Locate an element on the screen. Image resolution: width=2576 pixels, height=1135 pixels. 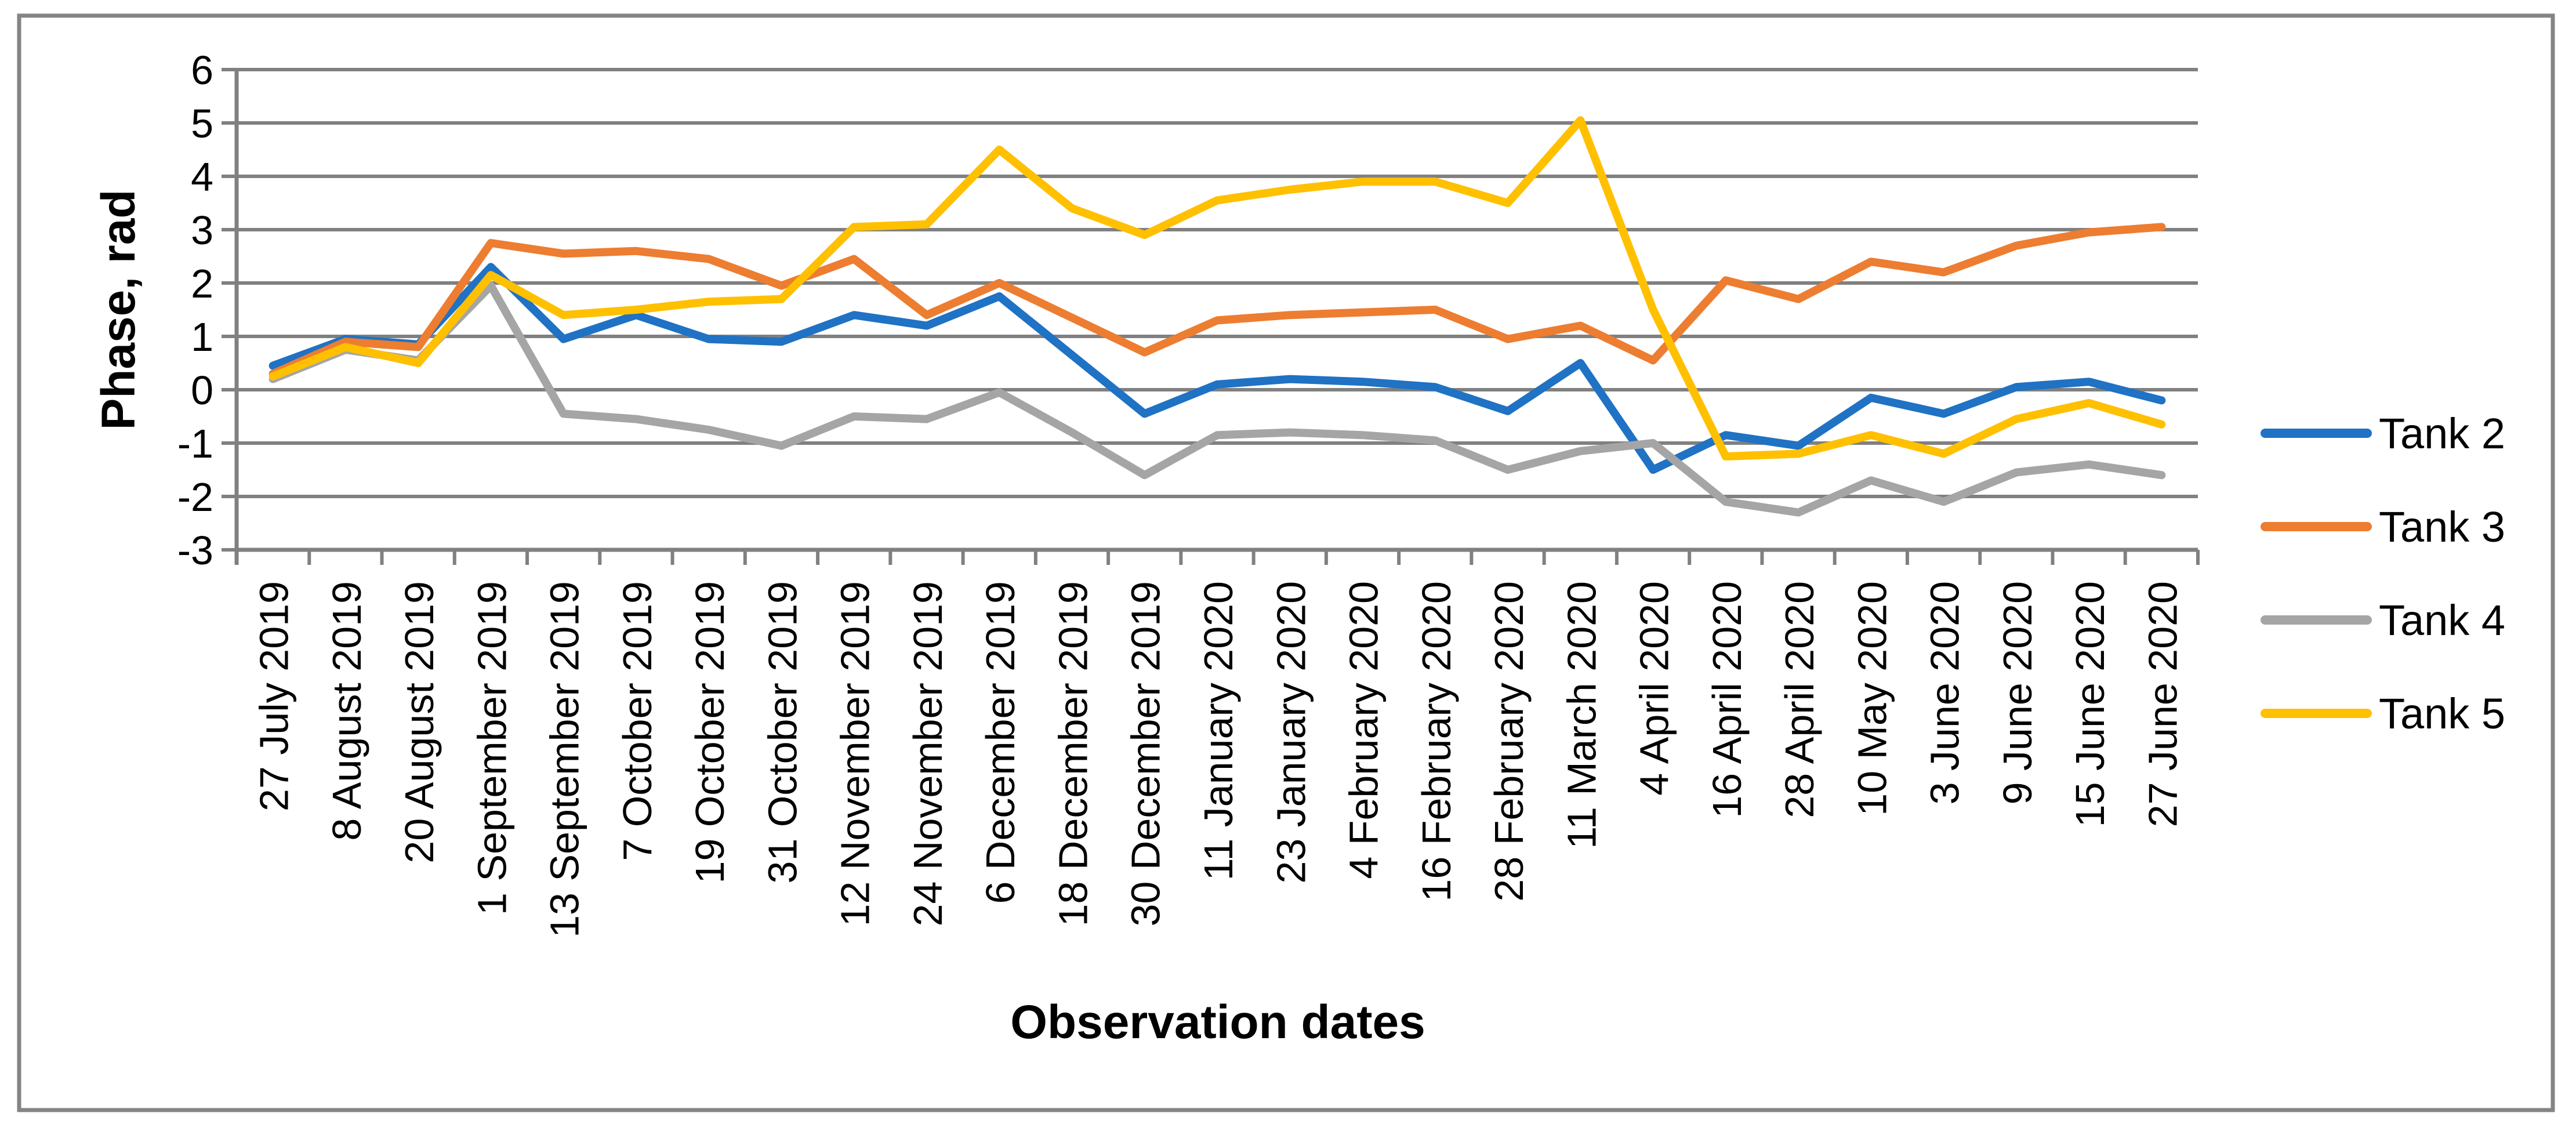
y-tick-label: 1 is located at coordinates (202, 337).